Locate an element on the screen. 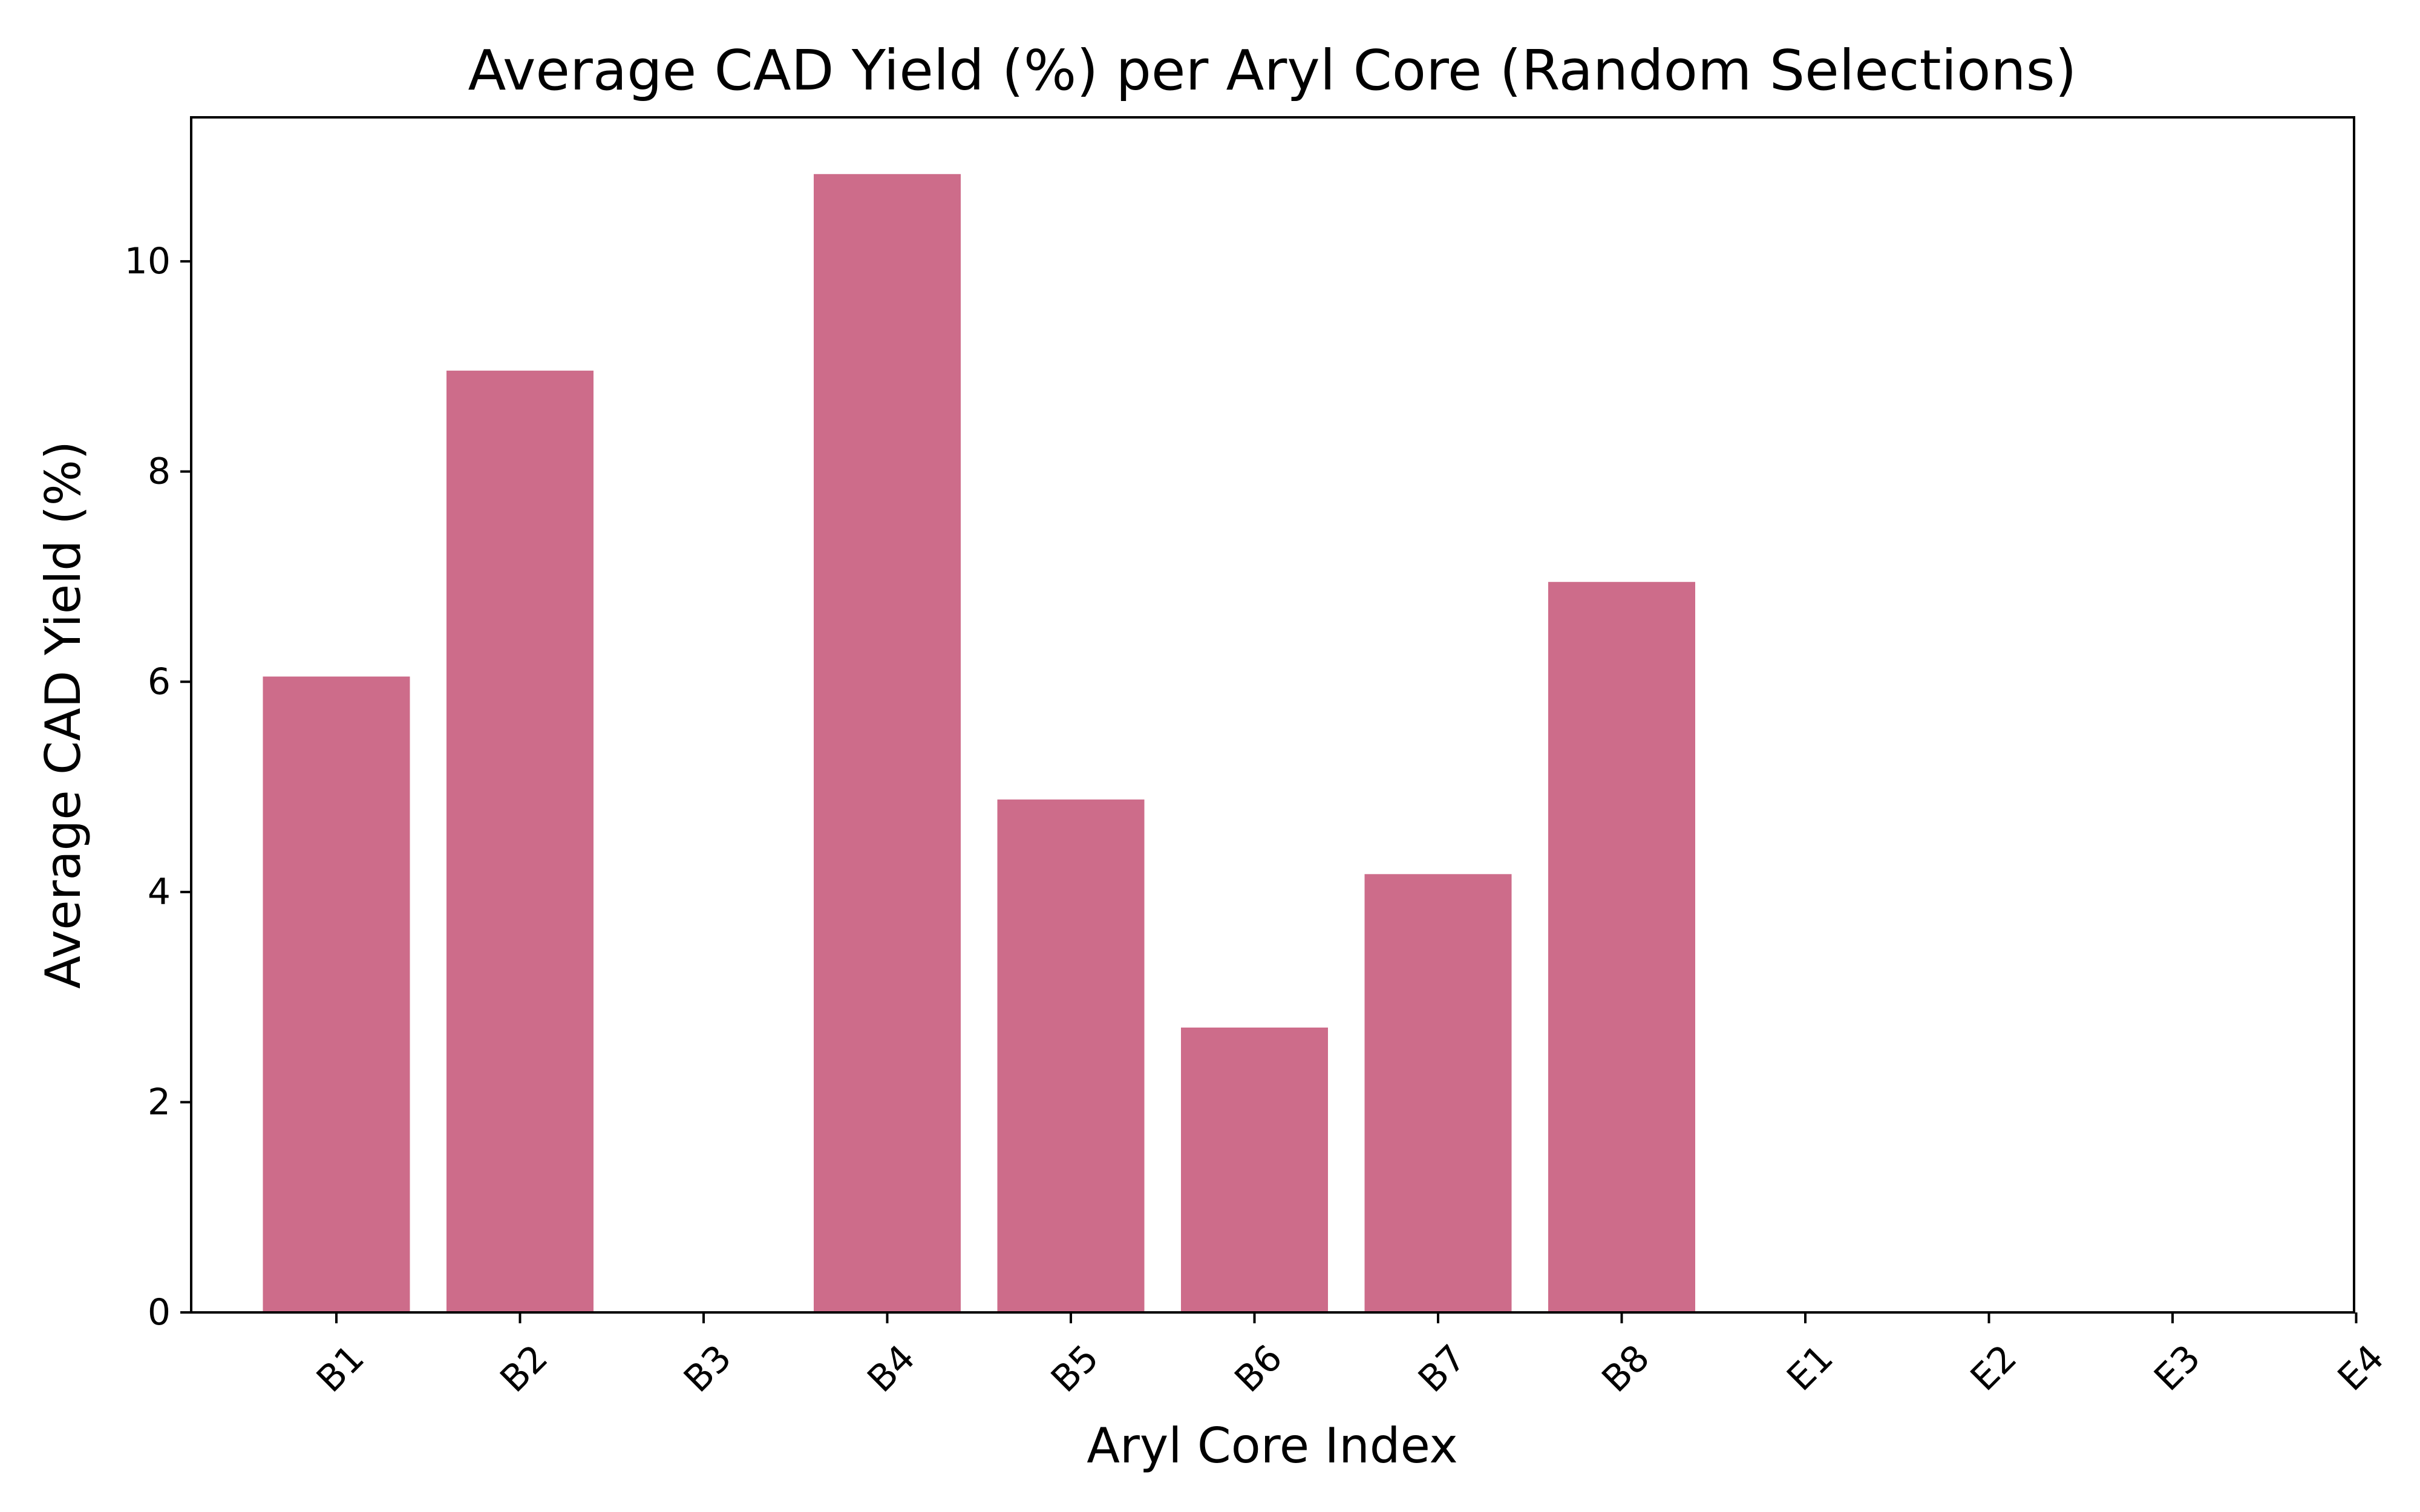 This screenshot has height=1512, width=2420. y-tick-label: 6 is located at coordinates (159, 682).